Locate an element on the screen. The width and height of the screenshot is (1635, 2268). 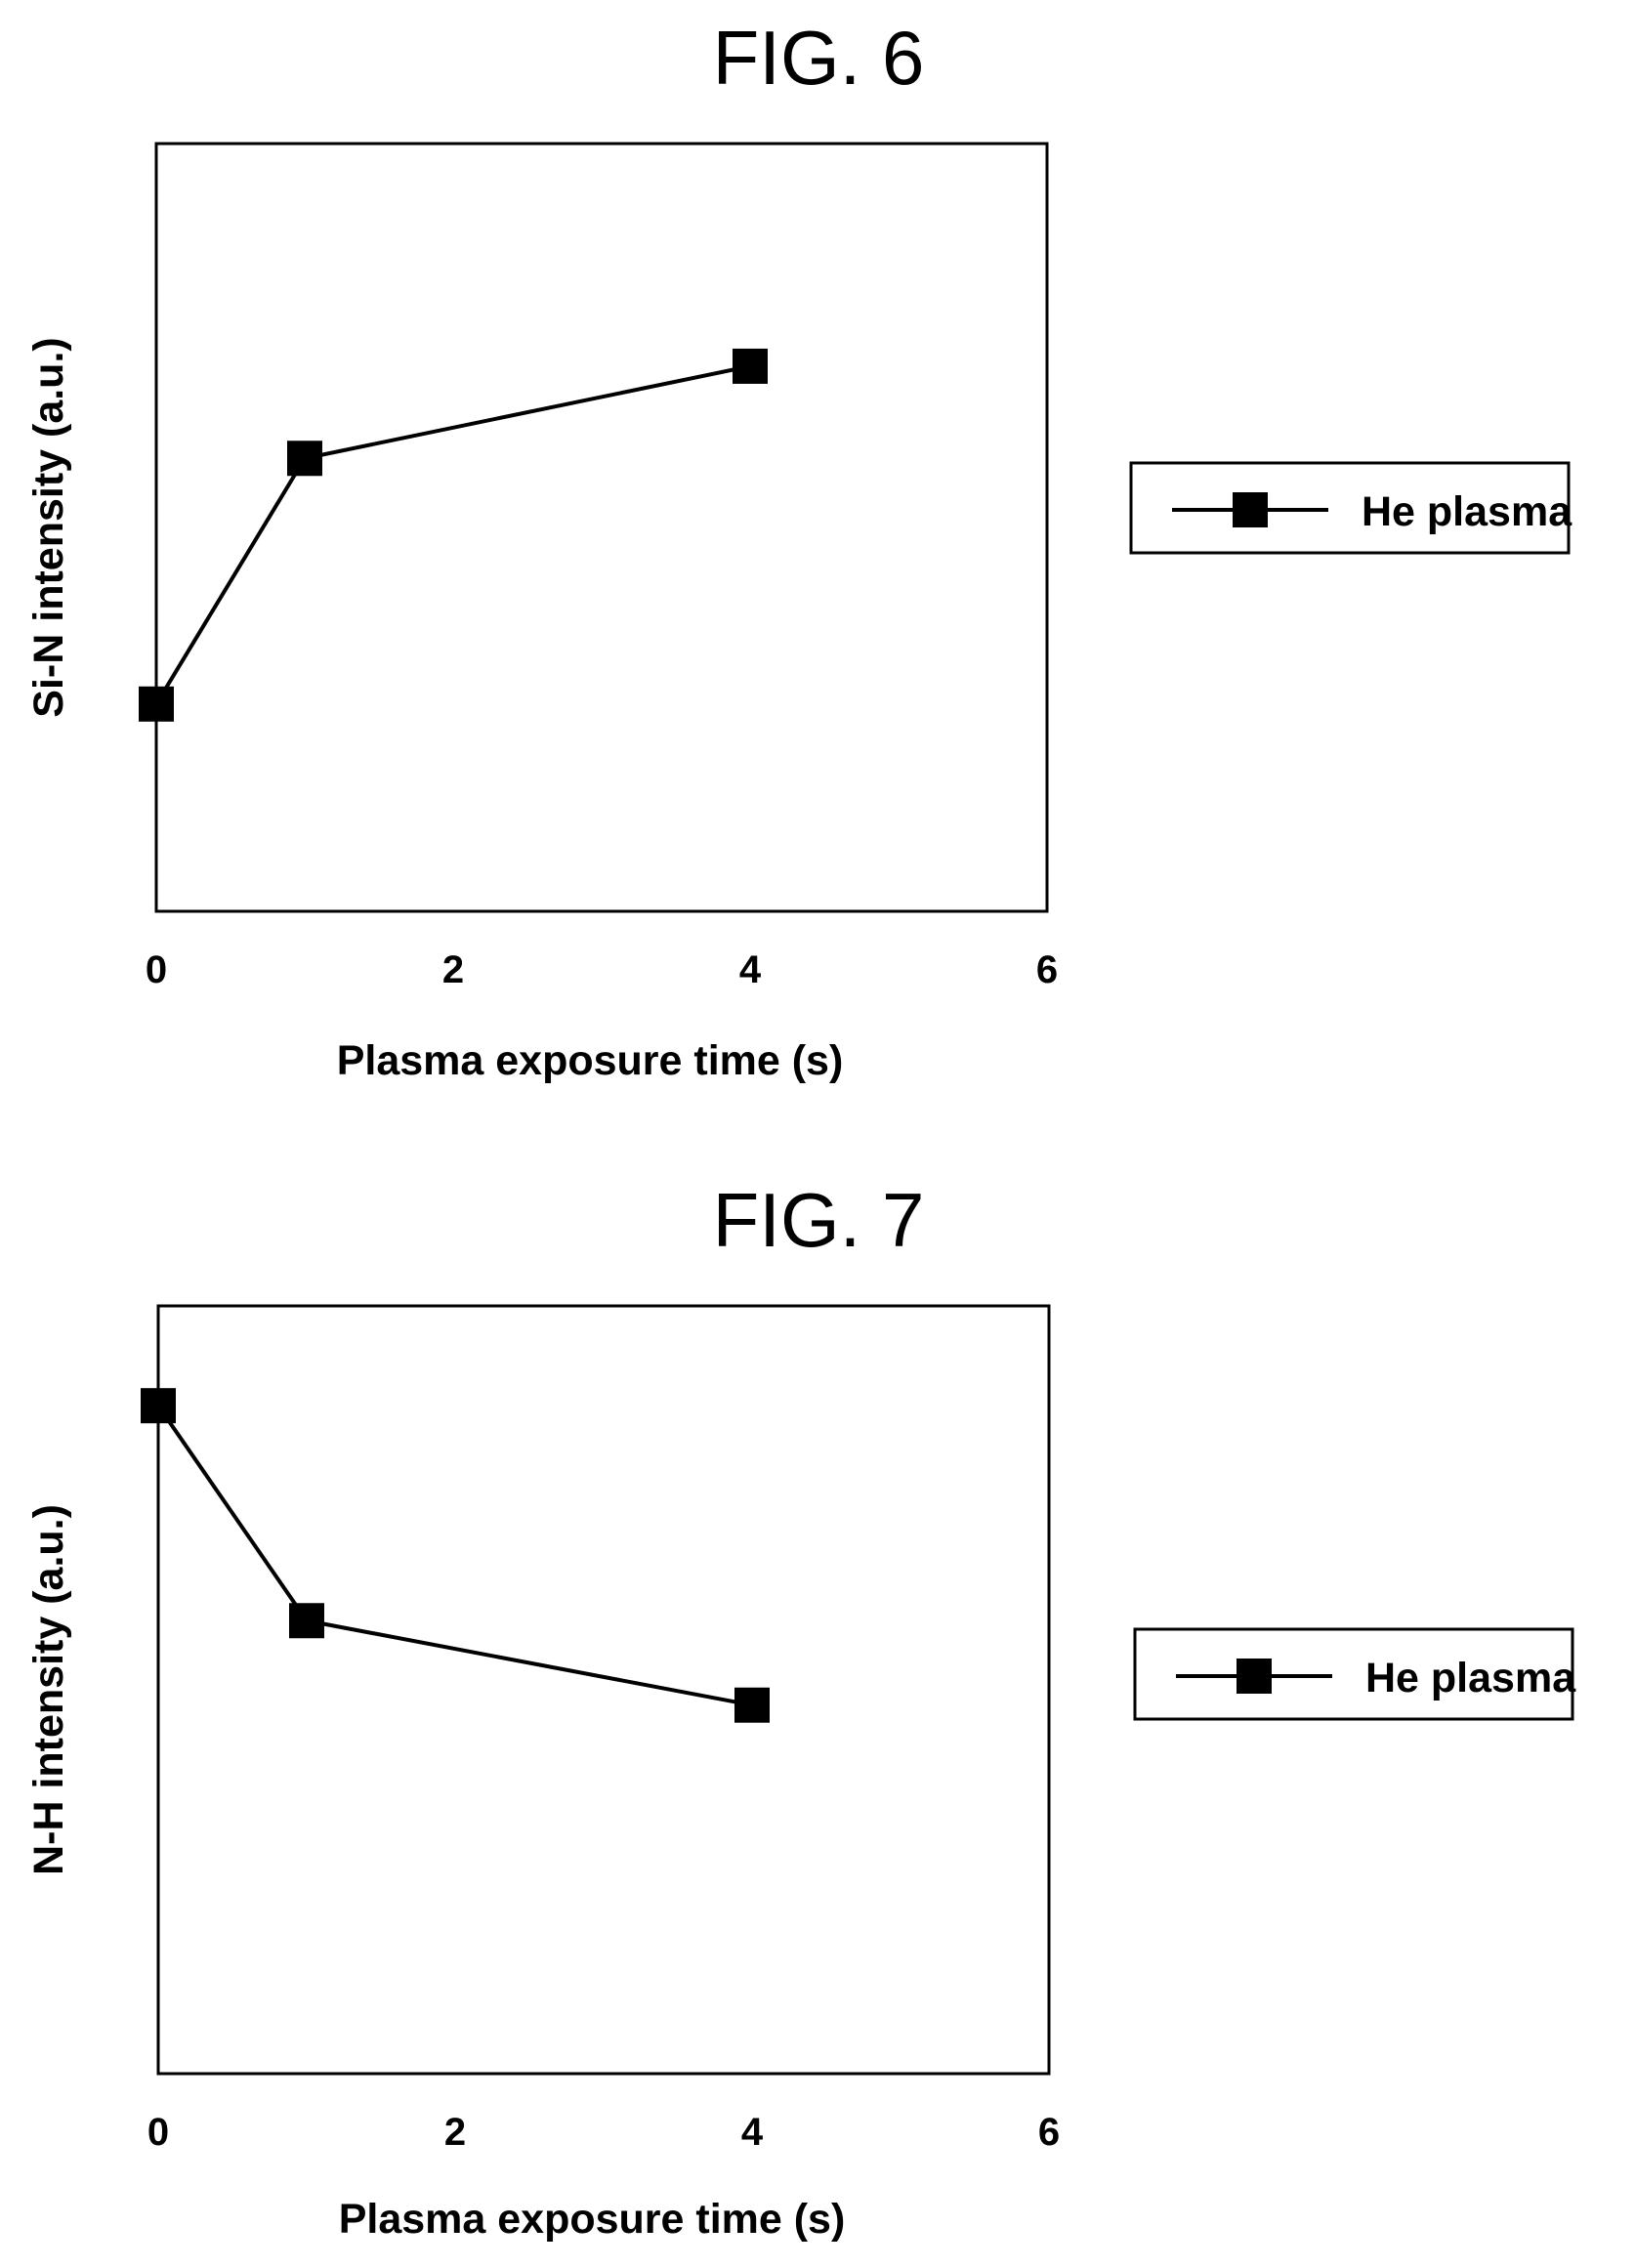
chart-title: FIG. 6 is located at coordinates (819, 58).